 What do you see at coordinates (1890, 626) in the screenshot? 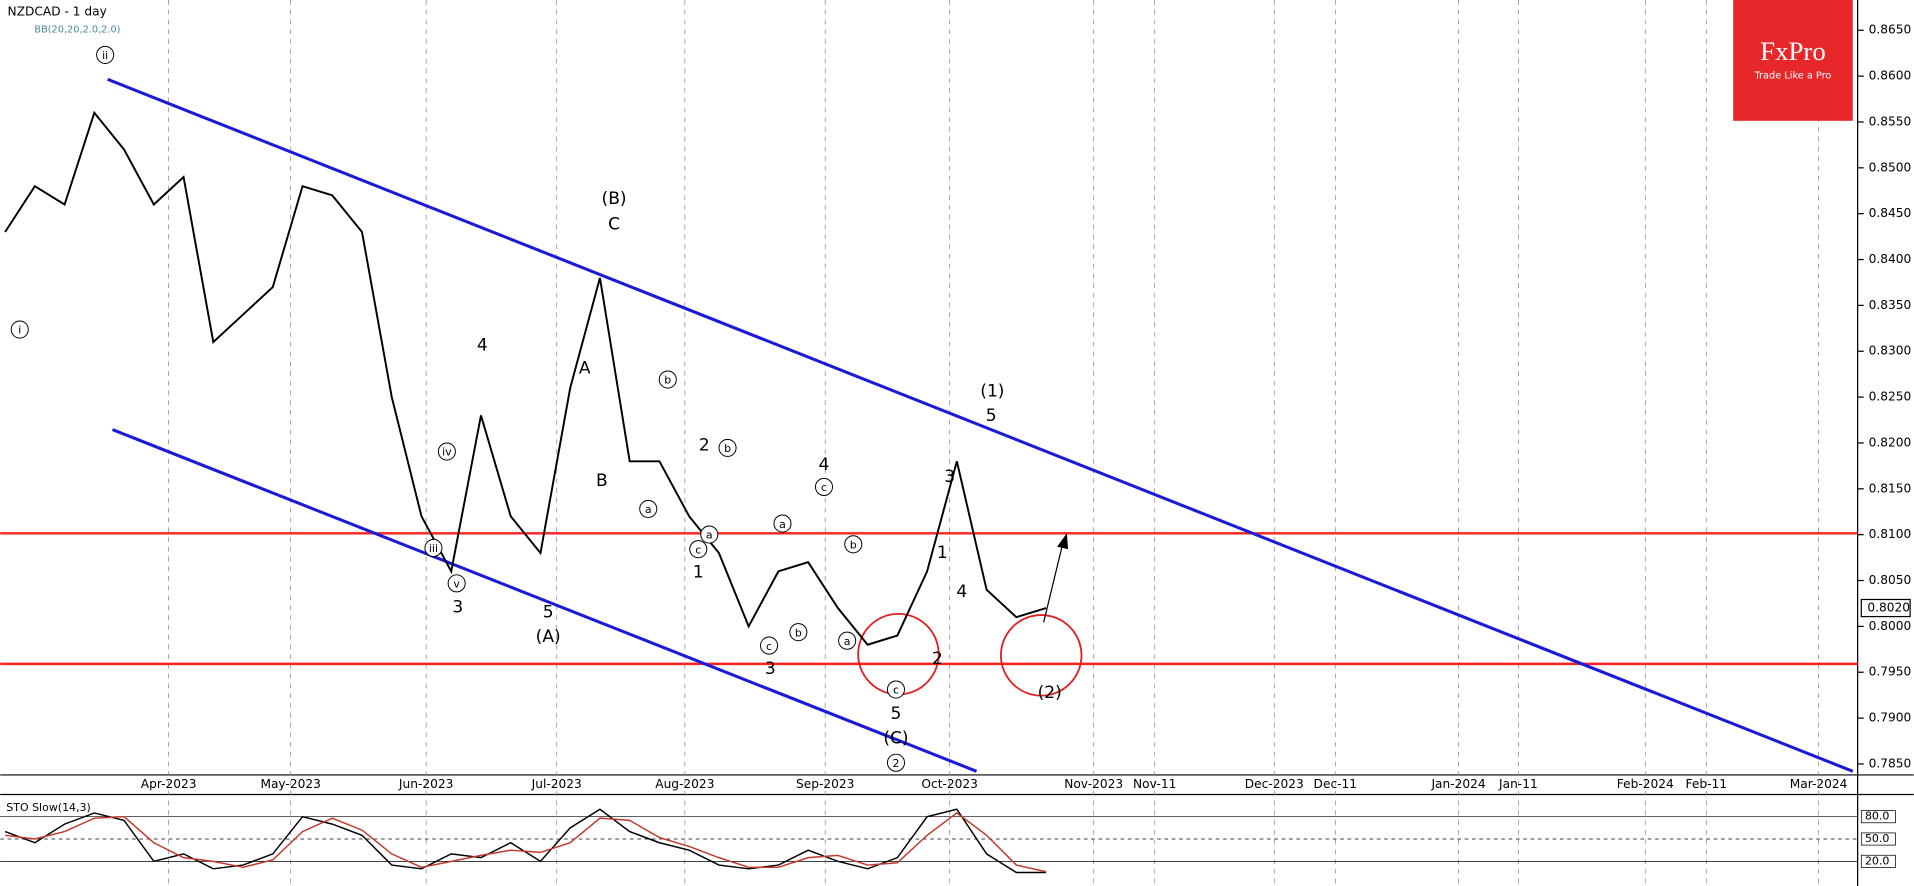
I see `y-tick-label: 0.8000` at bounding box center [1890, 626].